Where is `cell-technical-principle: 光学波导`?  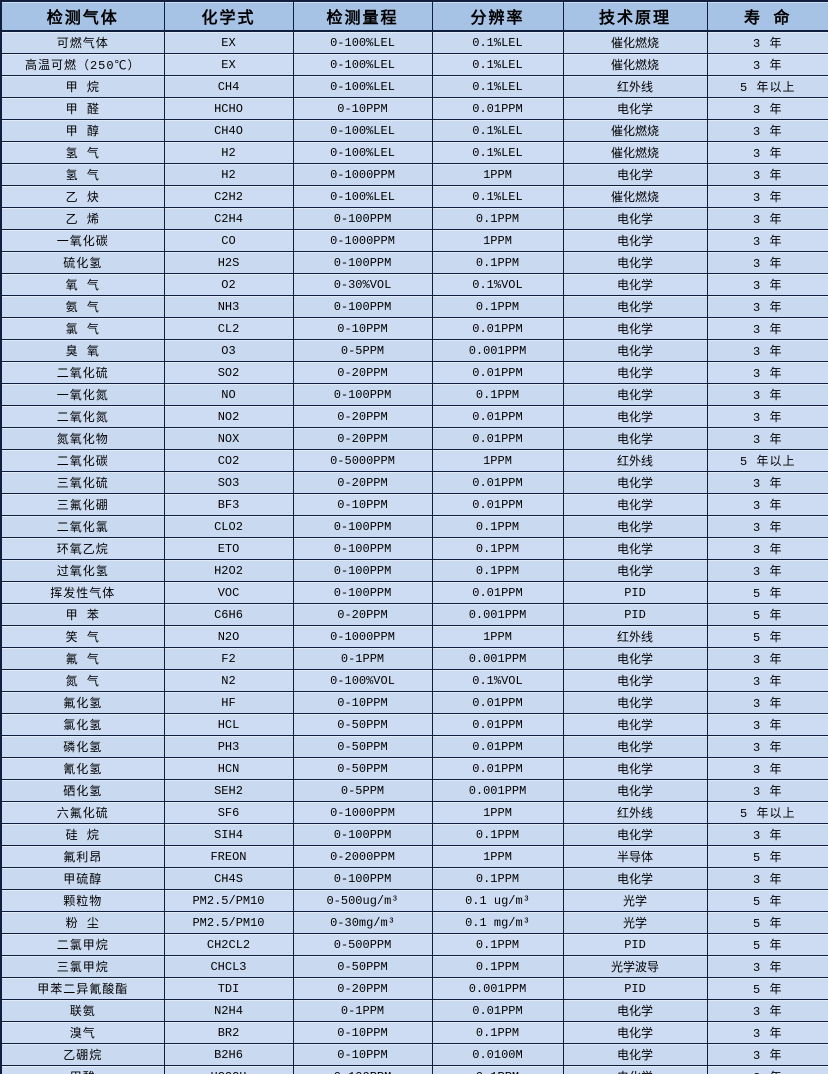 cell-technical-principle: 光学波导 is located at coordinates (635, 966).